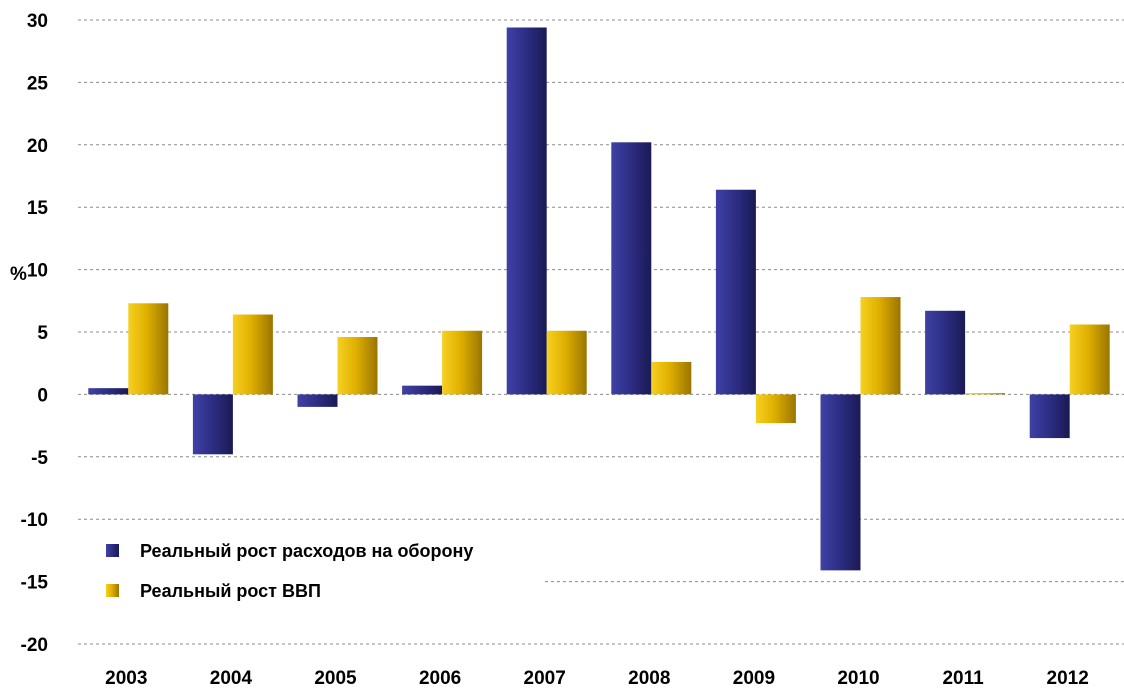 The width and height of the screenshot is (1124, 688). What do you see at coordinates (440, 678) in the screenshot?
I see `x-tick-label: 2006` at bounding box center [440, 678].